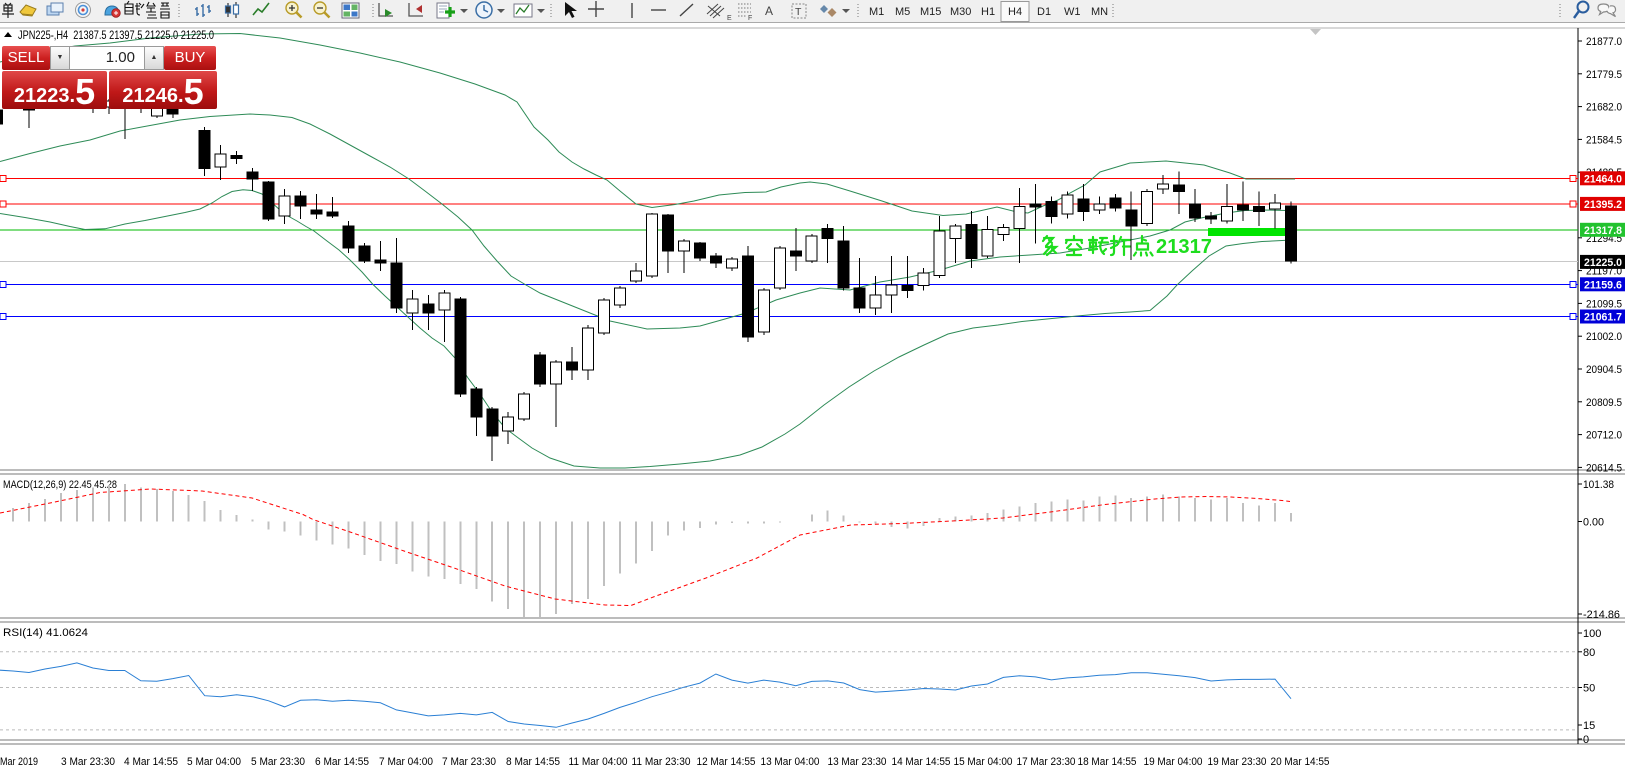 The height and width of the screenshot is (768, 1625). Describe the element at coordinates (857, 762) in the screenshot. I see `svg-text: 13 Mar 23:30` at that location.